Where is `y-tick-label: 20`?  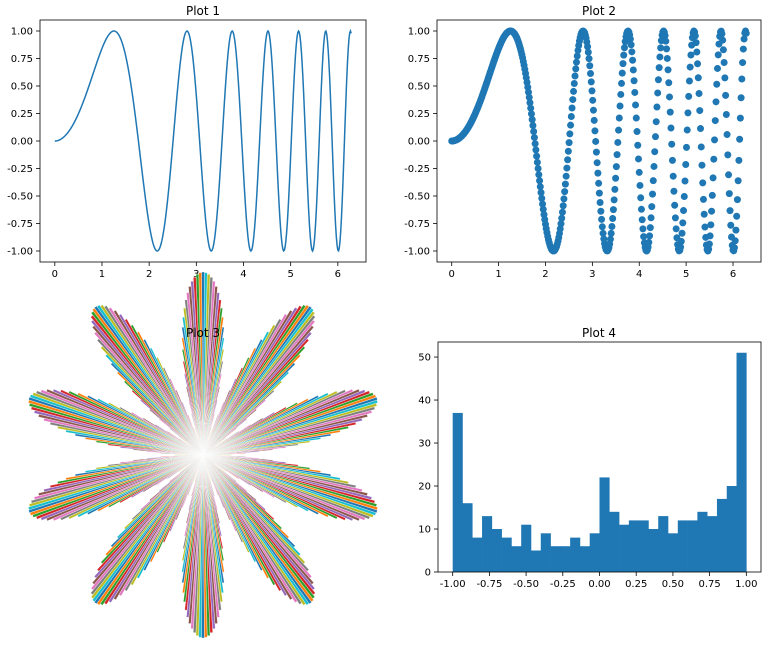
y-tick-label: 20 is located at coordinates (424, 487).